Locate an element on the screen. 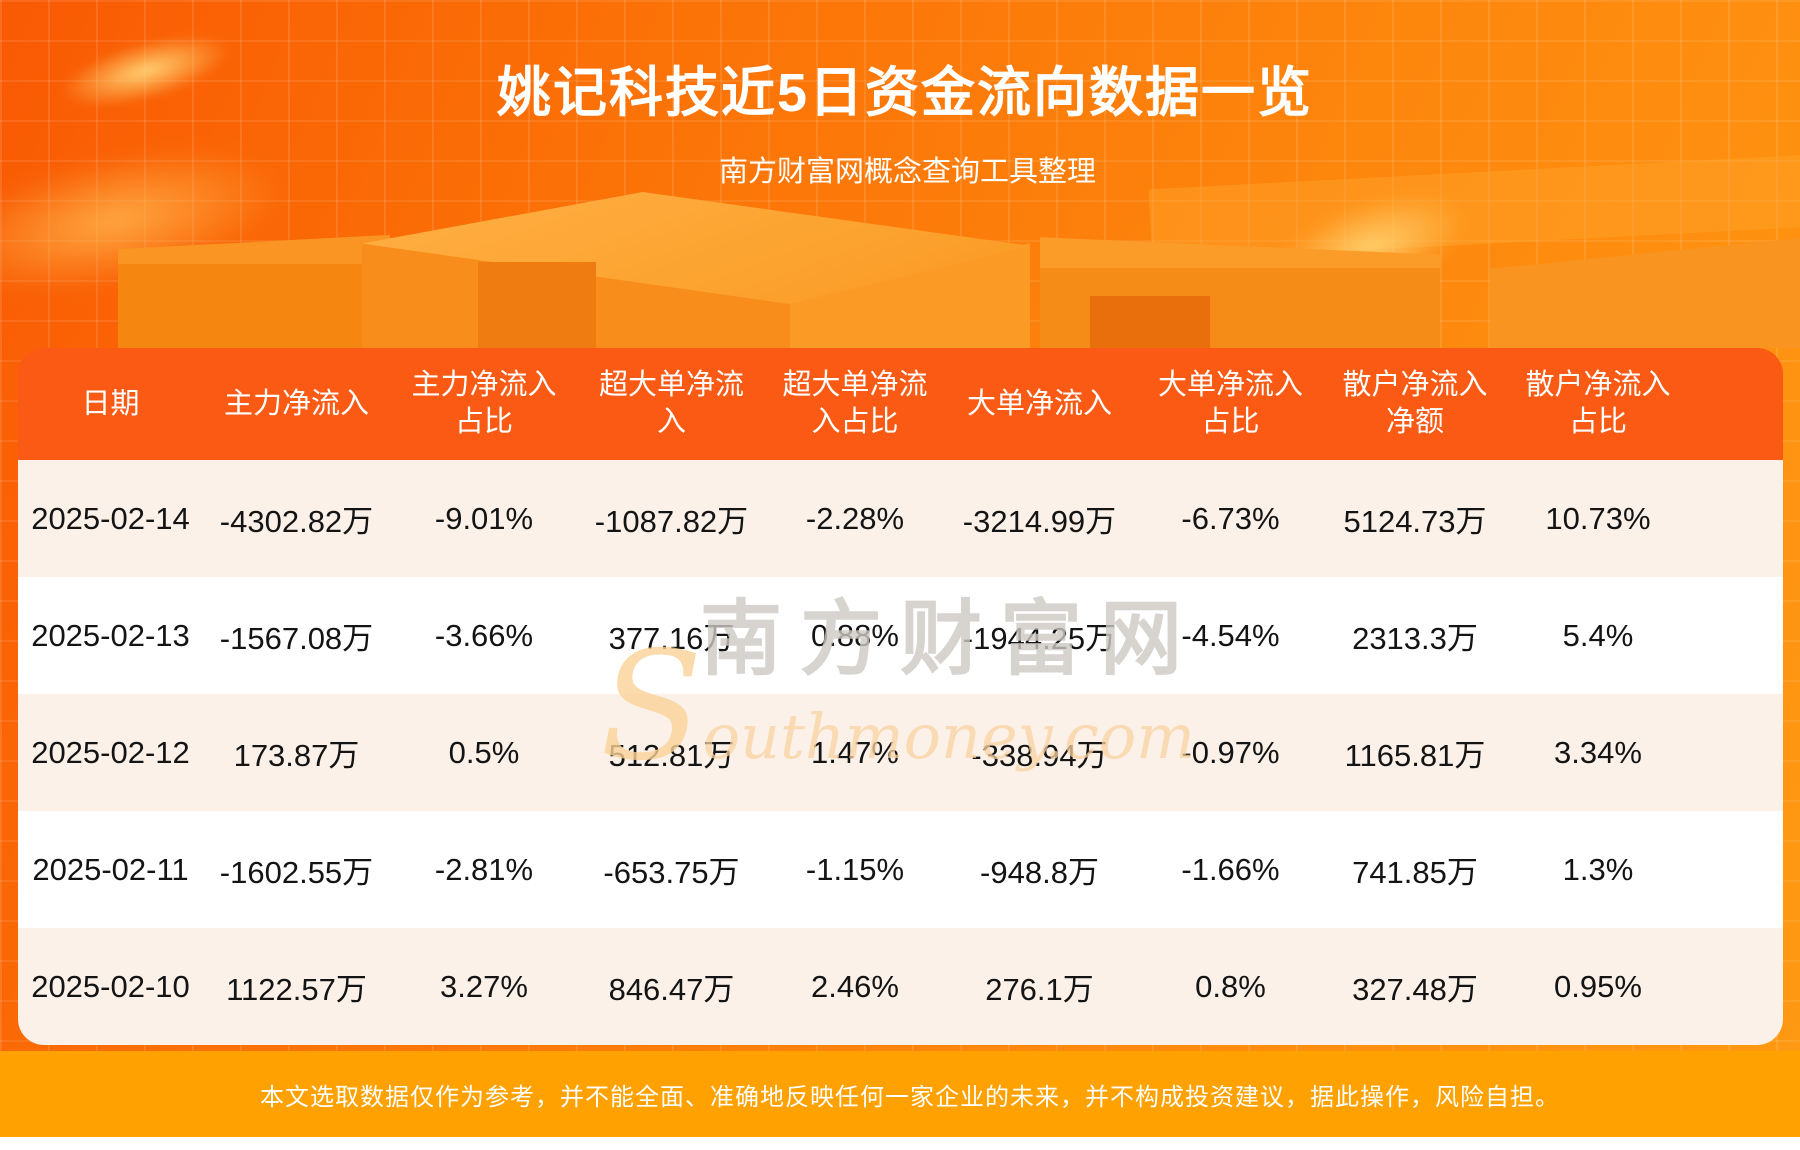  table-cell: 2313.3万 is located at coordinates (1415, 638).